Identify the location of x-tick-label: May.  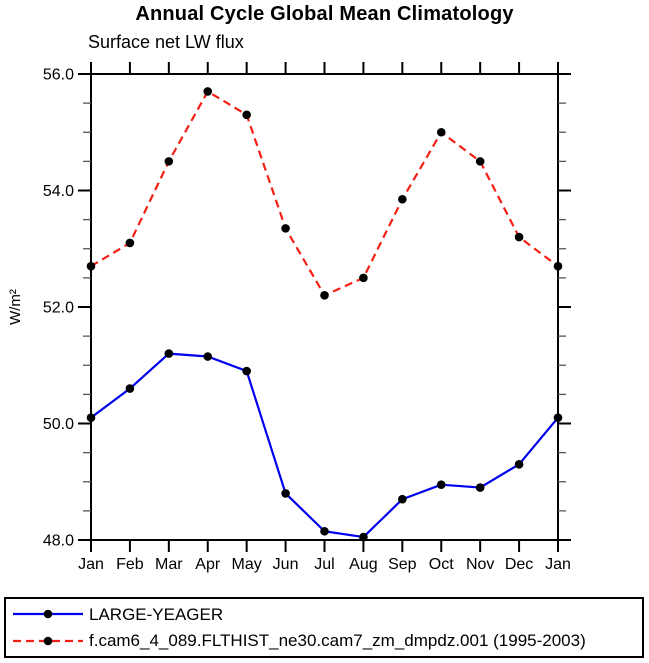
(247, 564).